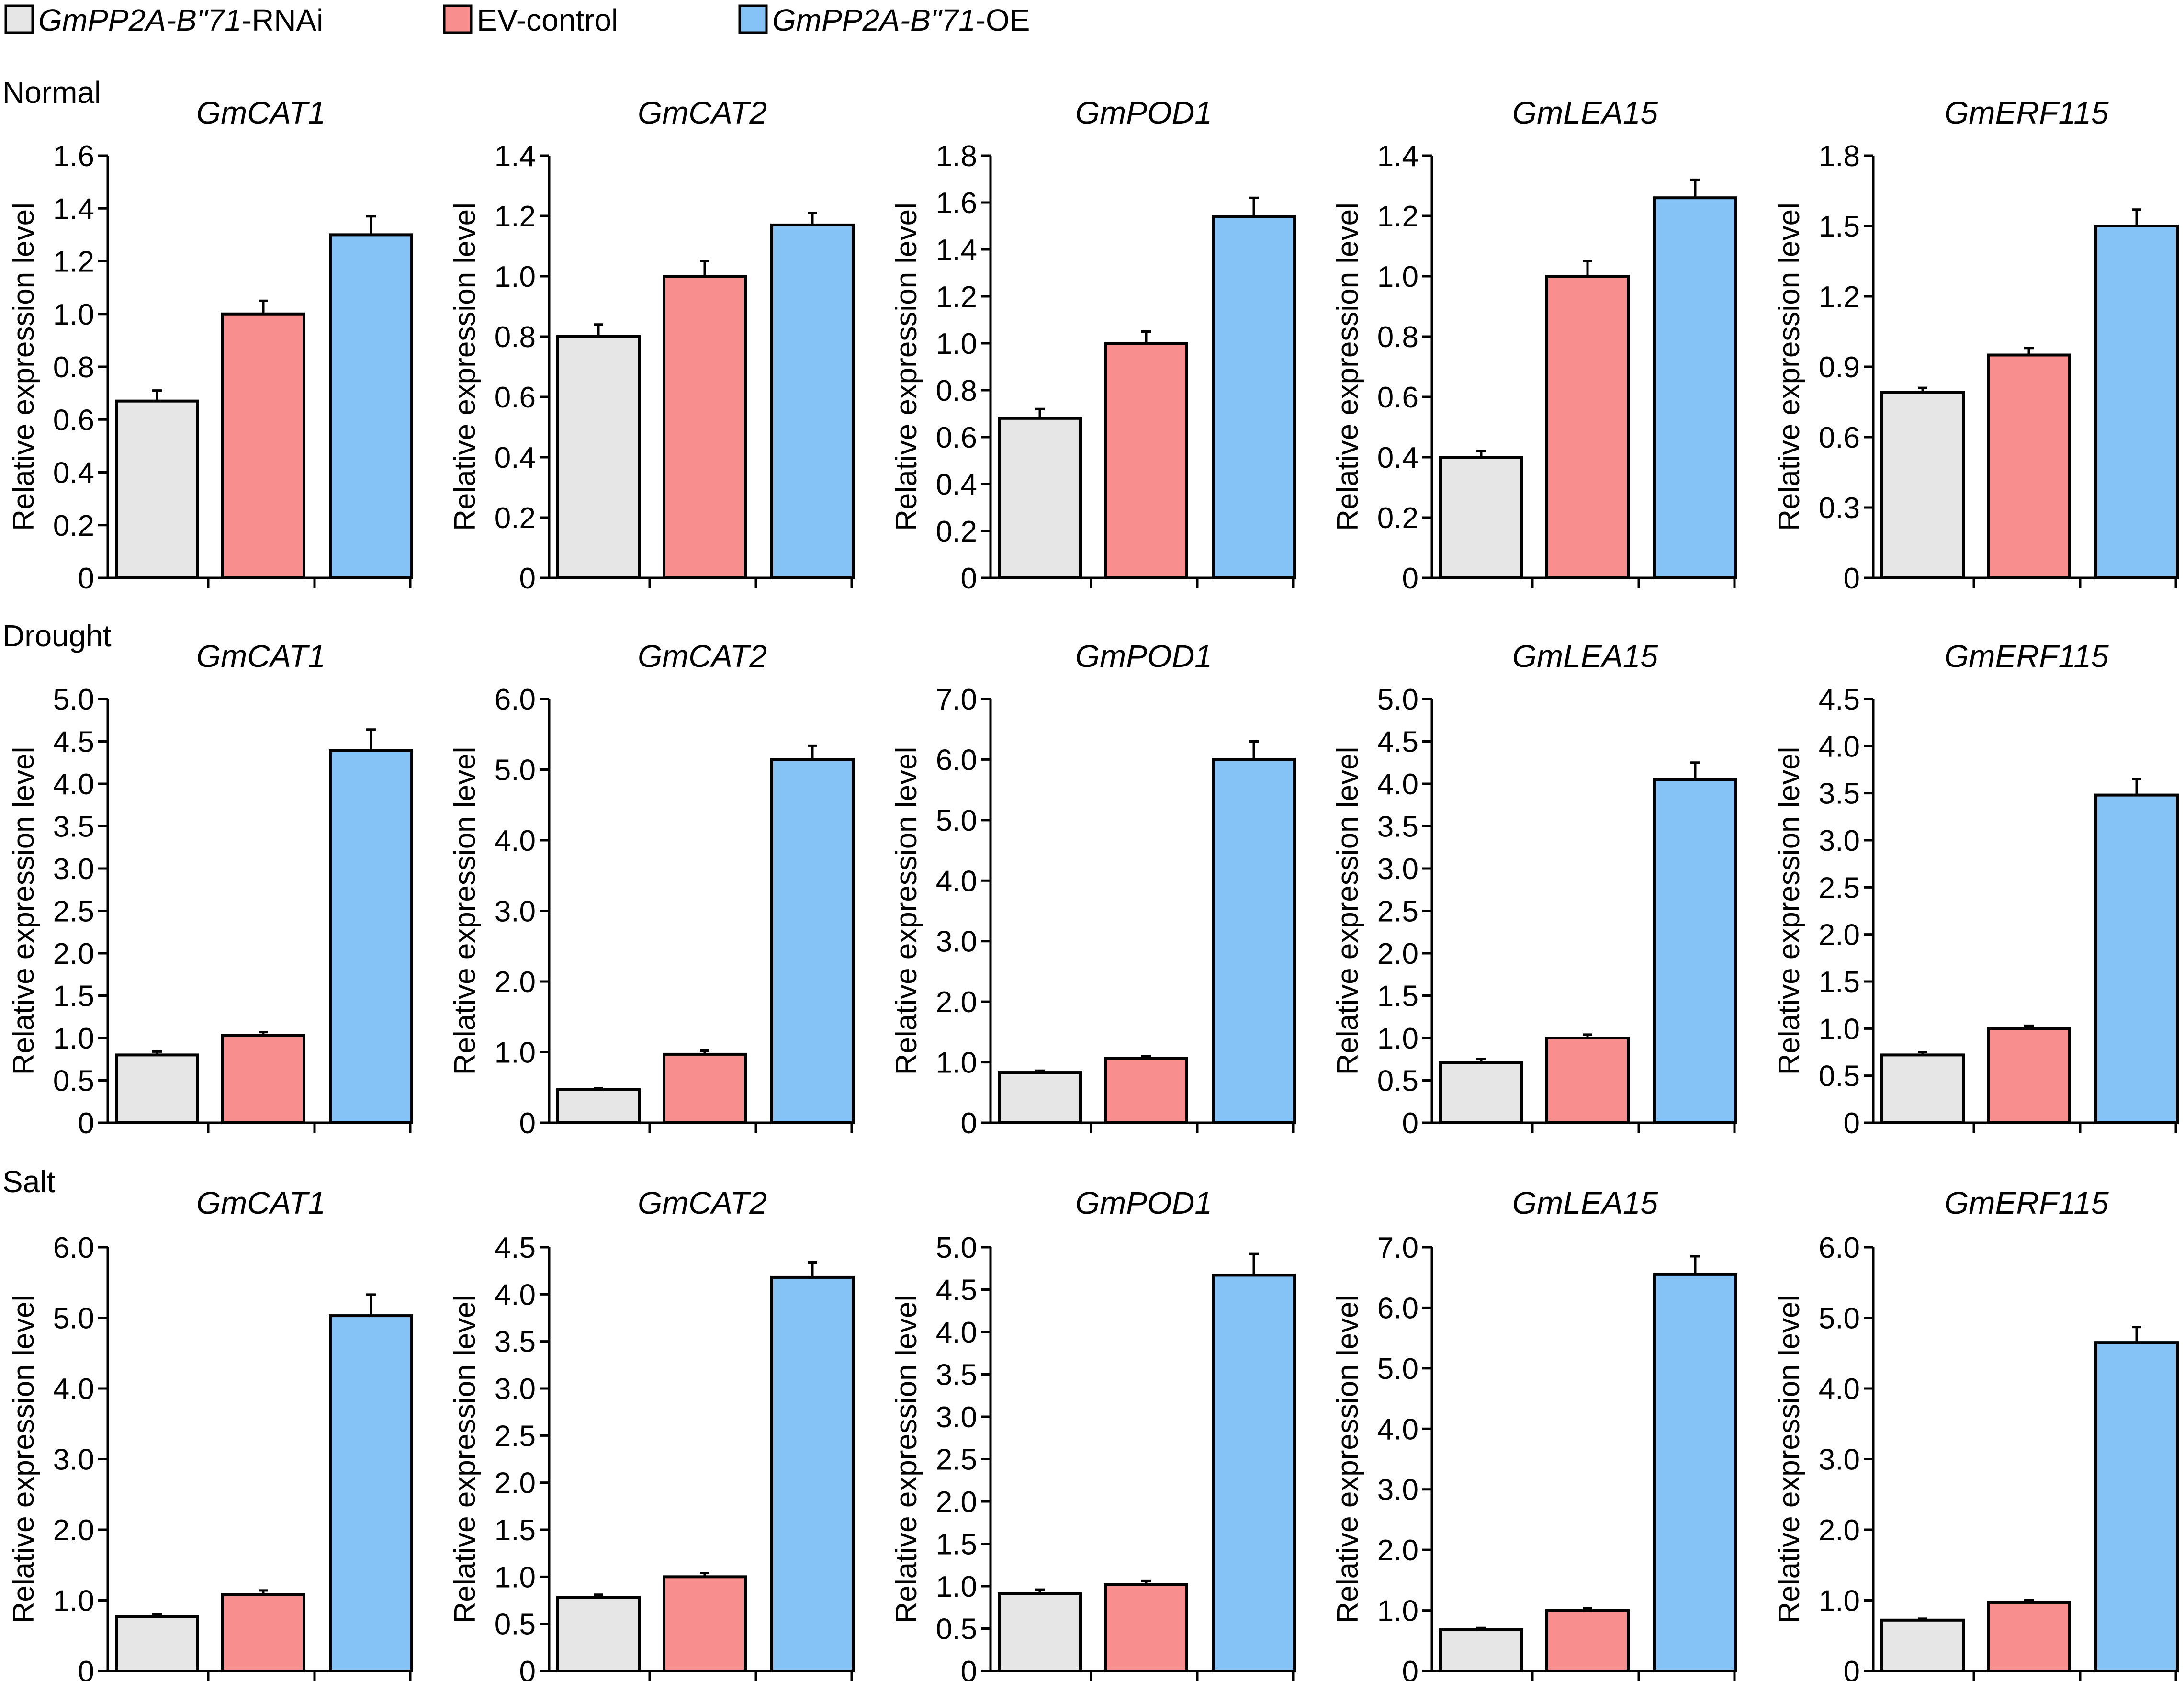 The image size is (2184, 1681). Describe the element at coordinates (52, 92) in the screenshot. I see `condition-label: Normal` at that location.